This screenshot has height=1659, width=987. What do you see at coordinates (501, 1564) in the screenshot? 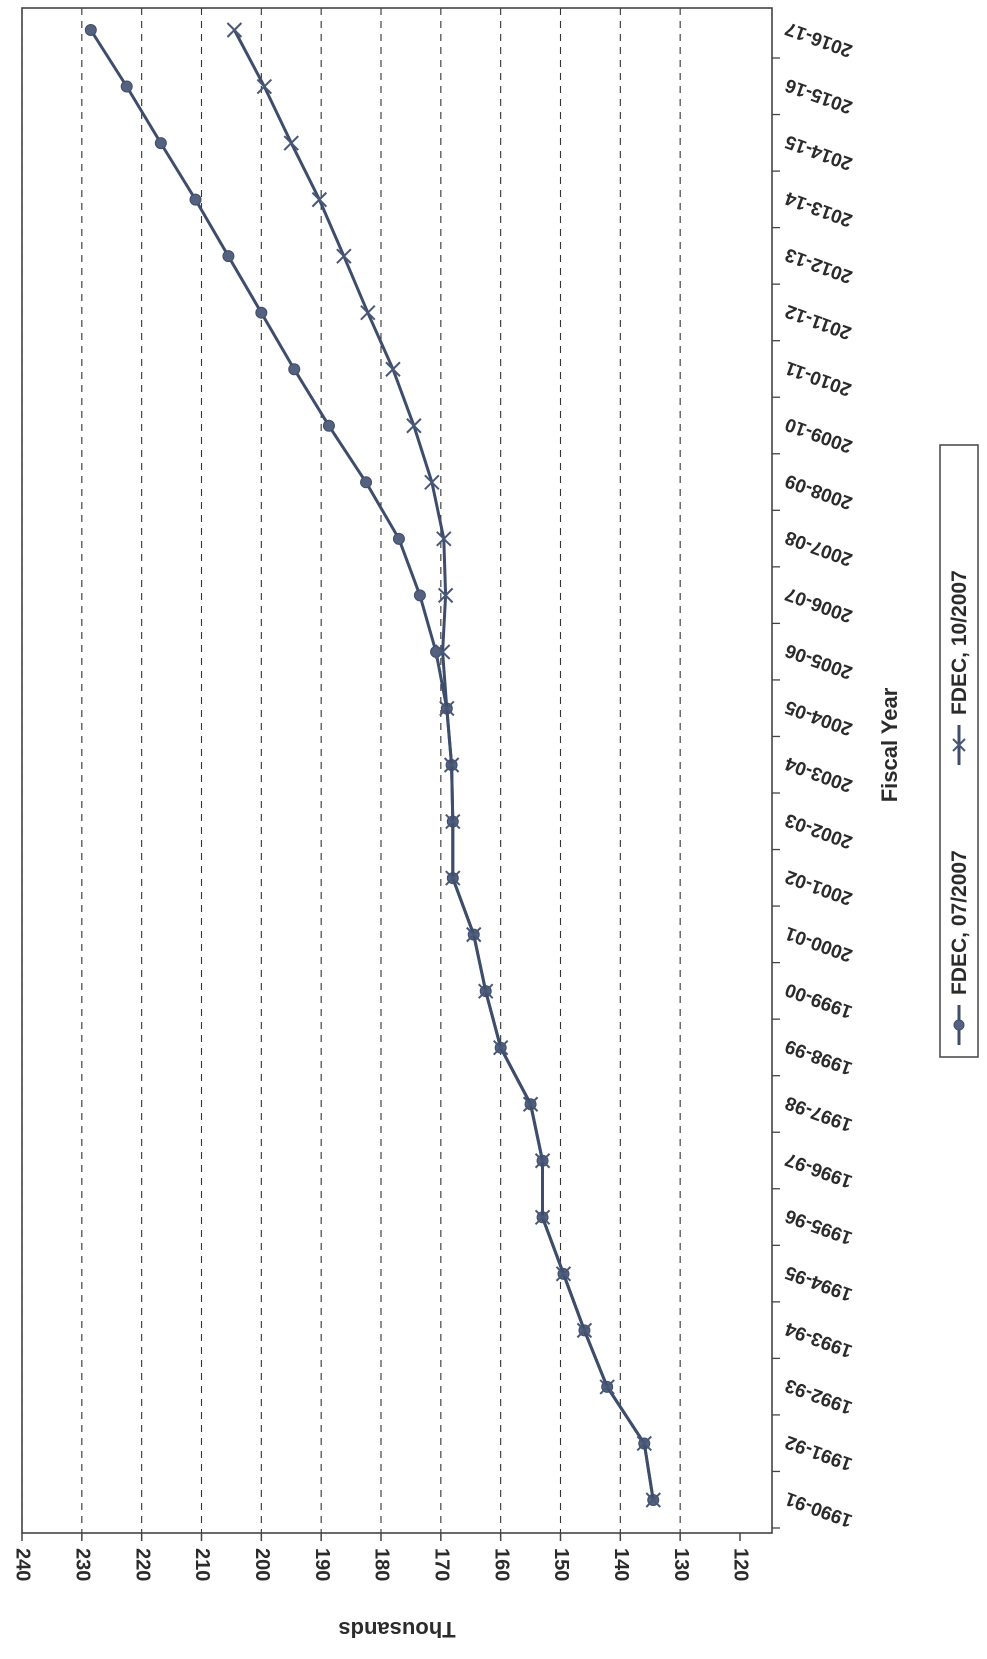
I see `value-tick-label-160: 160` at bounding box center [501, 1564].